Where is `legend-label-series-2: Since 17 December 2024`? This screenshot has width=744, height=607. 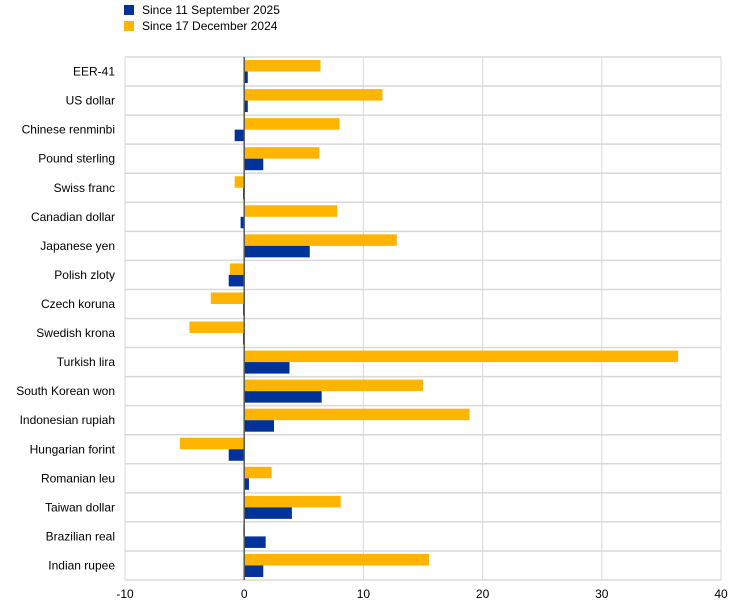
legend-label-series-2: Since 17 December 2024 is located at coordinates (210, 26).